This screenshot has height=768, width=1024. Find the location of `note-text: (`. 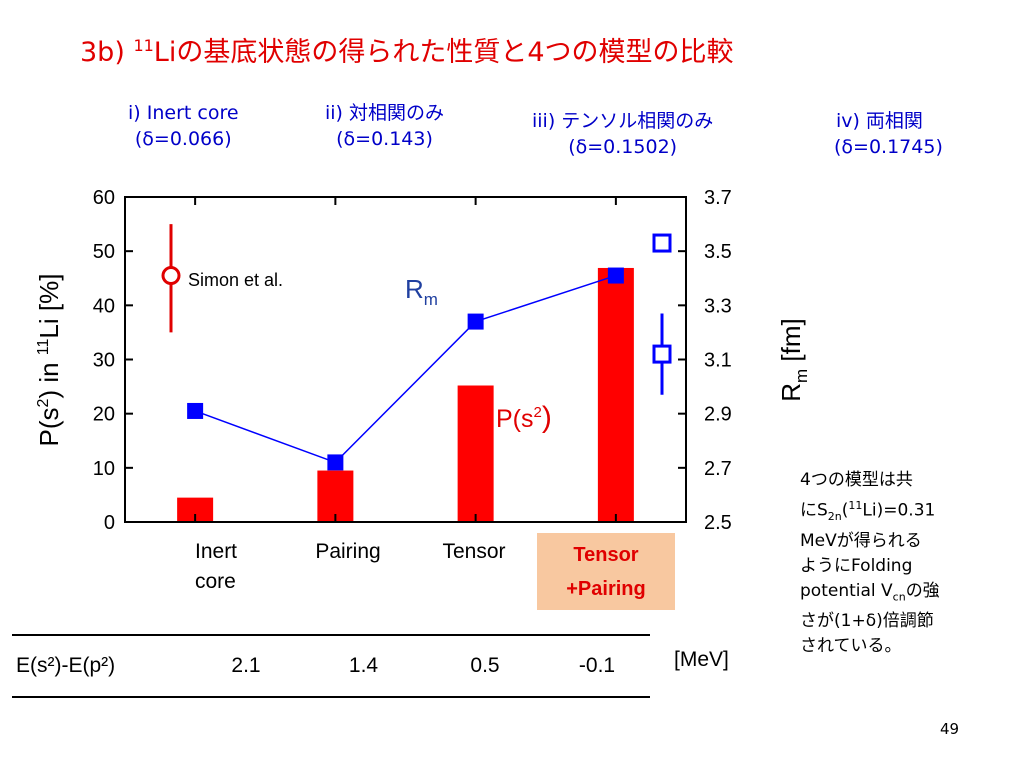

note-text: ( is located at coordinates (845, 510).